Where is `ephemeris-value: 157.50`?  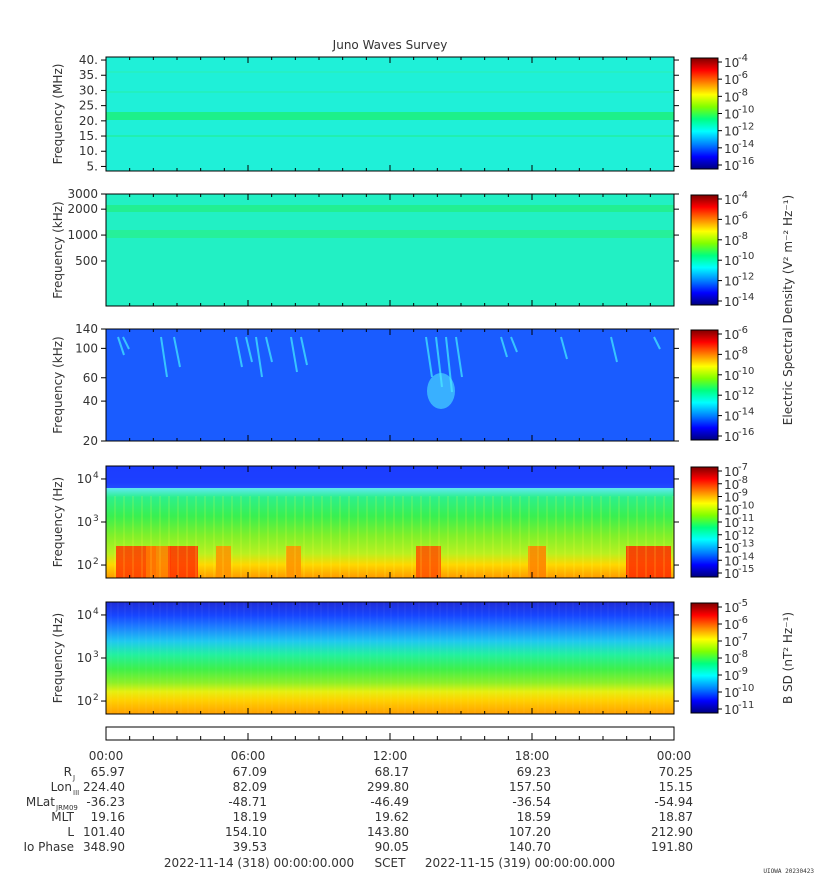
ephemeris-value: 157.50 is located at coordinates (530, 787).